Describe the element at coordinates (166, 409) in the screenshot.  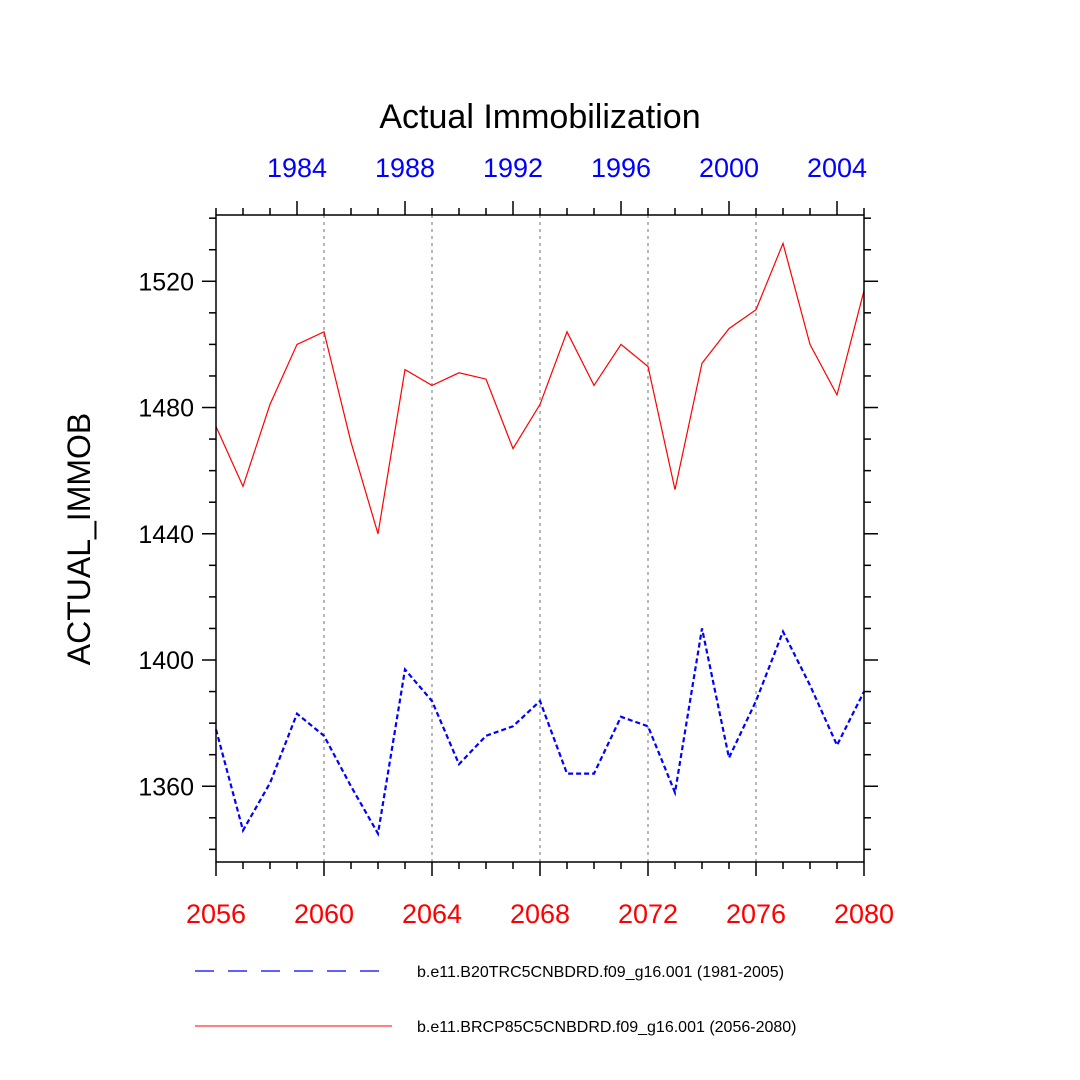
I see `y-tick-label: 1480` at that location.